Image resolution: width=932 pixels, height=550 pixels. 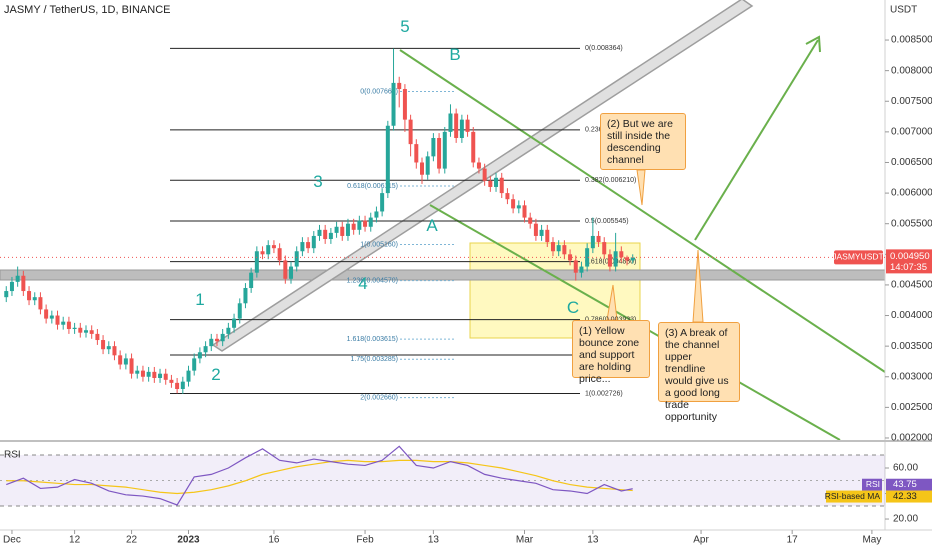 What do you see at coordinates (604, 393) in the screenshot?
I see `fib-label: 1(0.002726)` at bounding box center [604, 393].